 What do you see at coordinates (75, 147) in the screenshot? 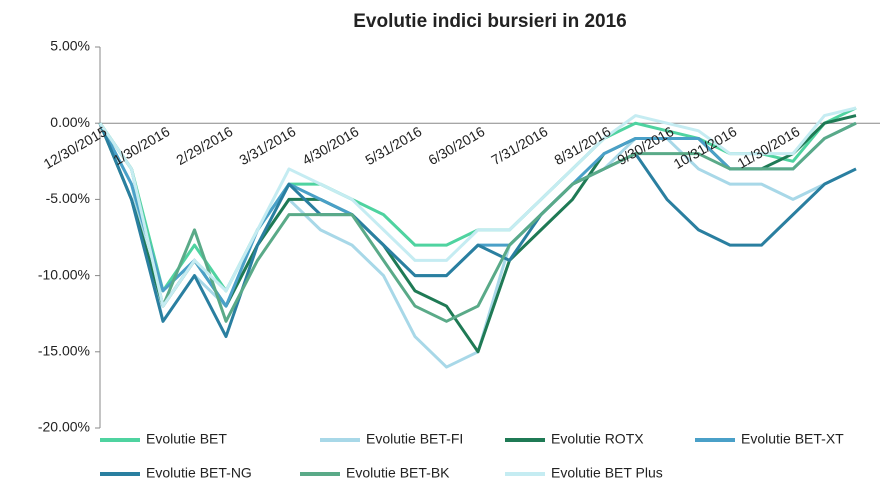
I see `x-tick-label: 12/30/2015` at bounding box center [75, 147].